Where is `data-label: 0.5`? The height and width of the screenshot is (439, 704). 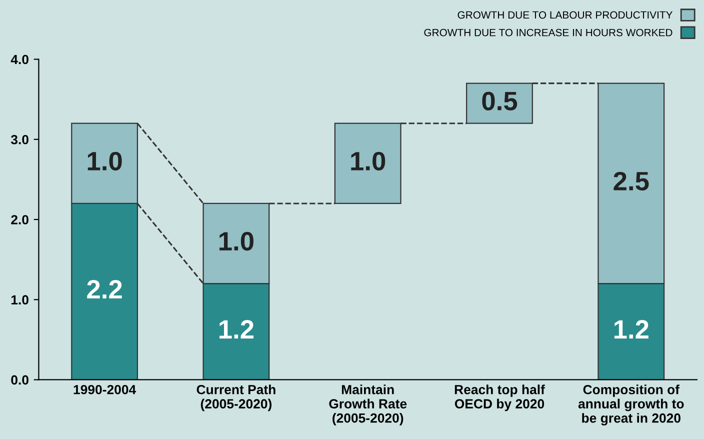 data-label: 0.5 is located at coordinates (500, 101).